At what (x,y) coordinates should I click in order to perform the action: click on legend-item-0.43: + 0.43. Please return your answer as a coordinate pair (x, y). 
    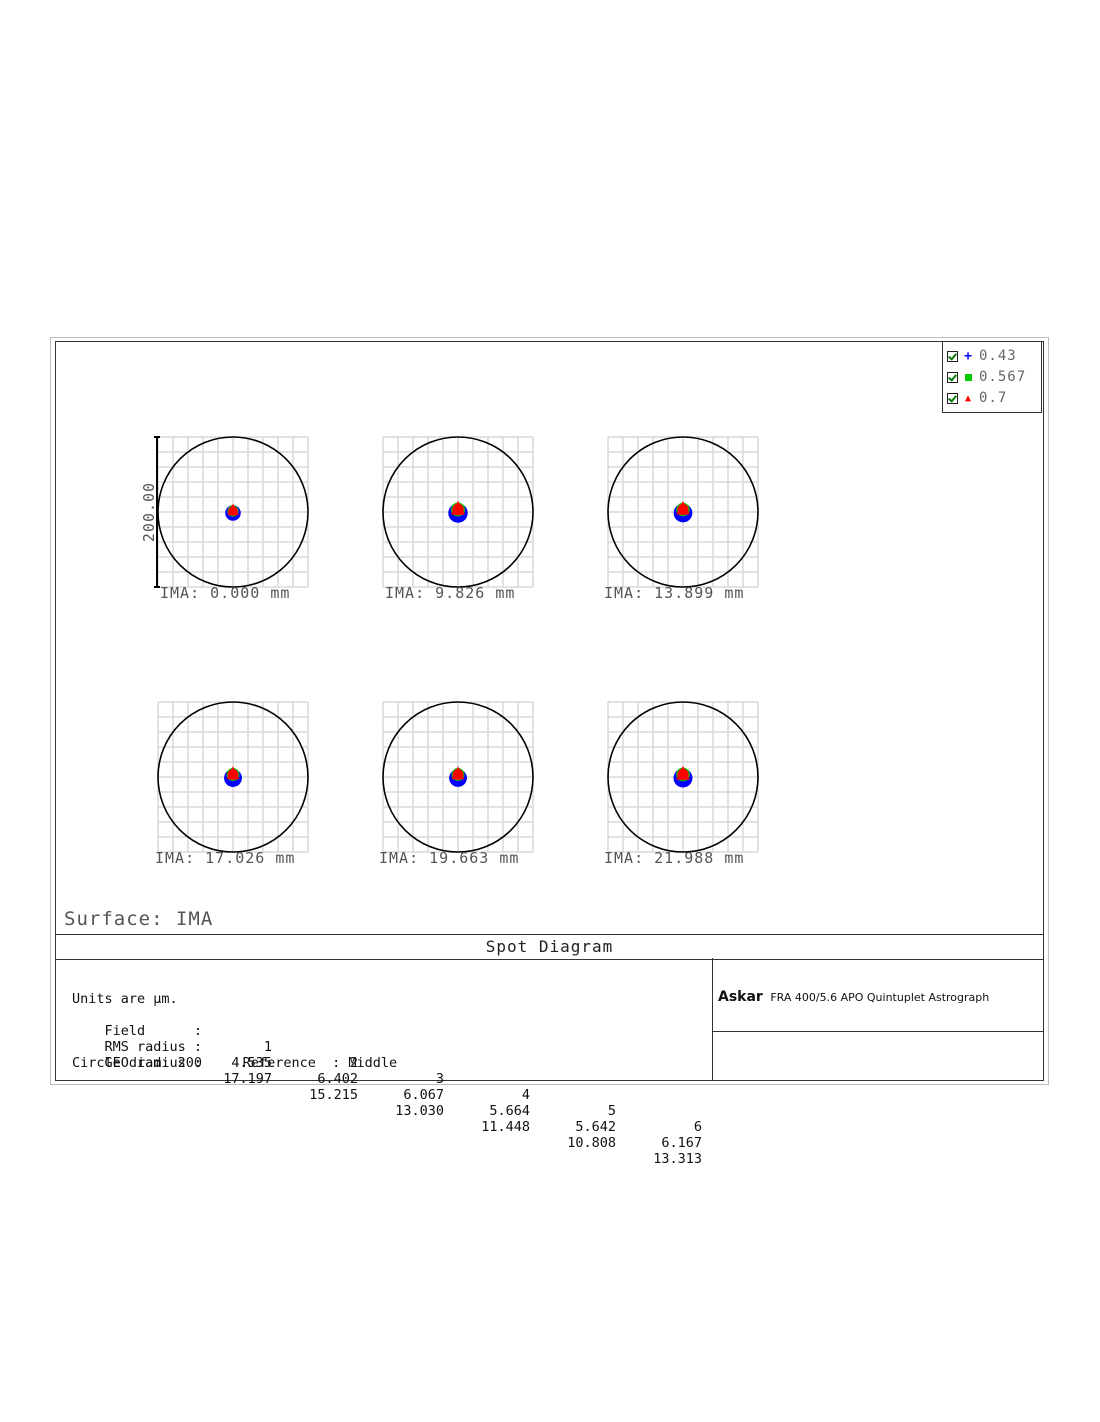
    Looking at the image, I should click on (982, 356).